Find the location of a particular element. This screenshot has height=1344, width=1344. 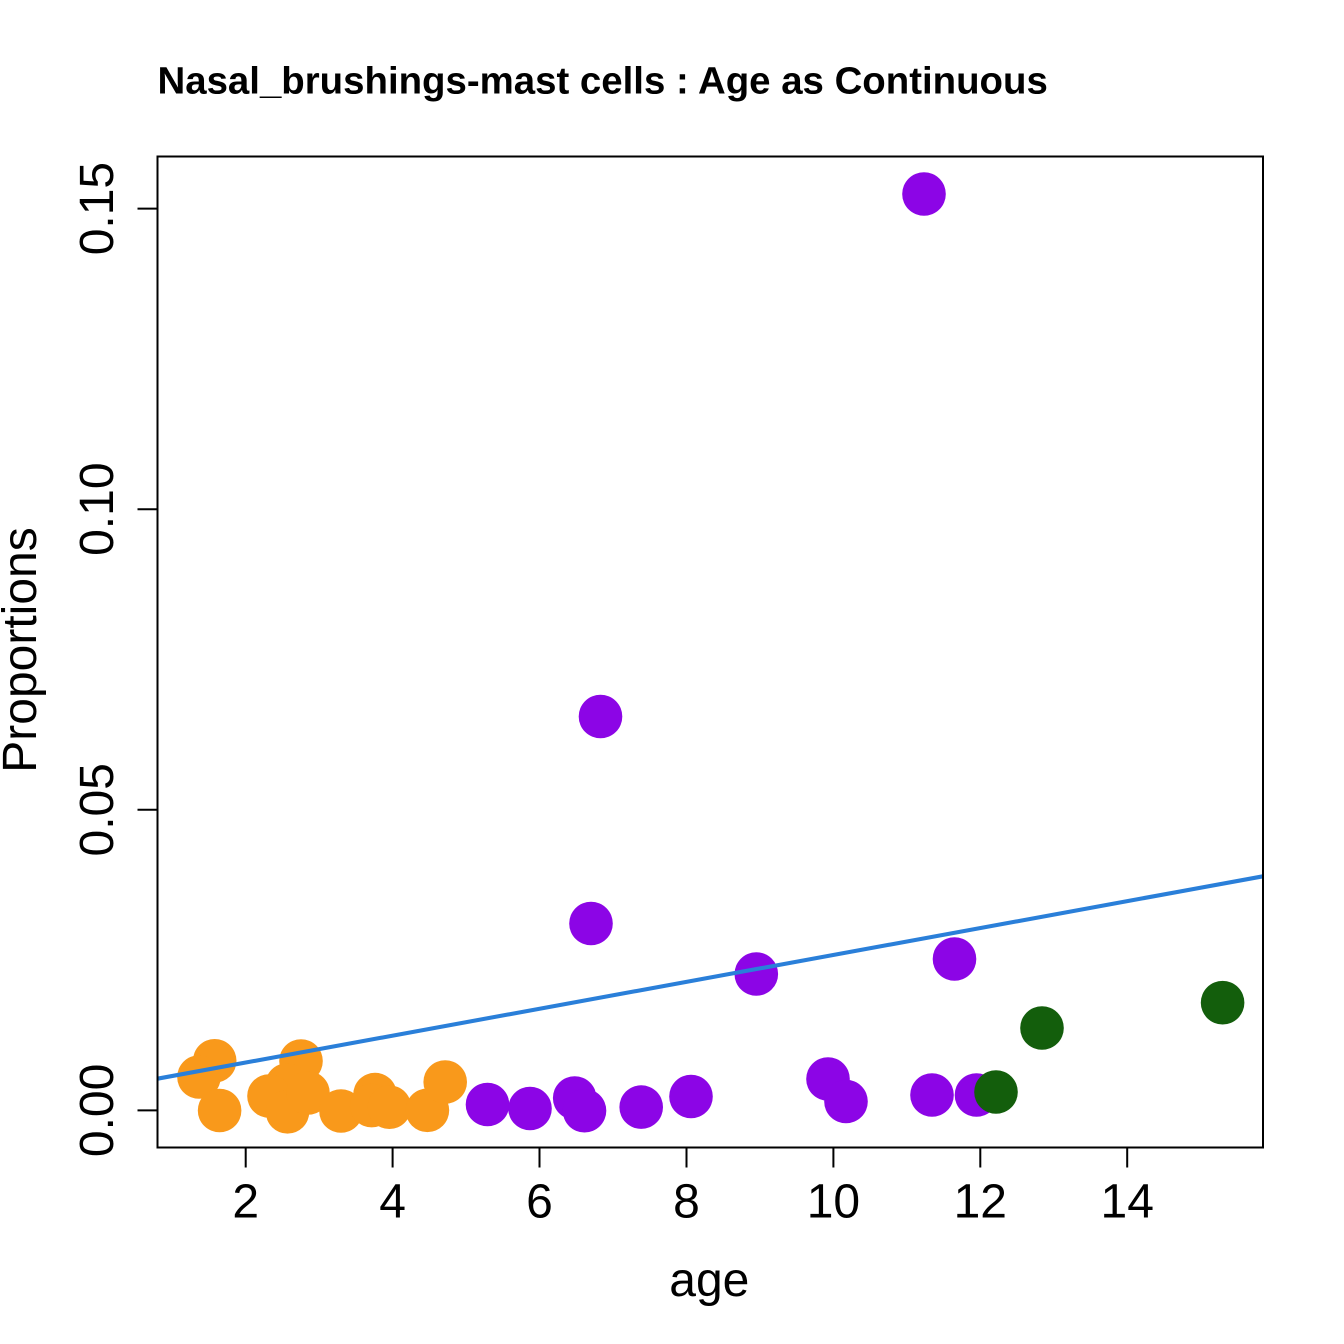

svg-text: 0.10 is located at coordinates (97, 508).